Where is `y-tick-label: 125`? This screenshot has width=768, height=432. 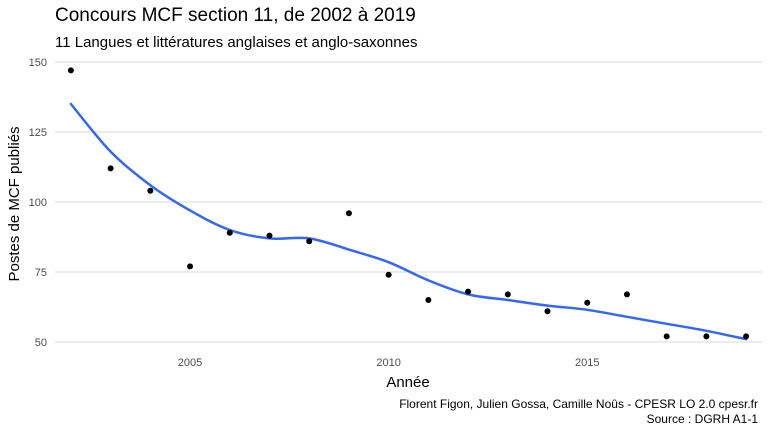
y-tick-label: 125 is located at coordinates (38, 133).